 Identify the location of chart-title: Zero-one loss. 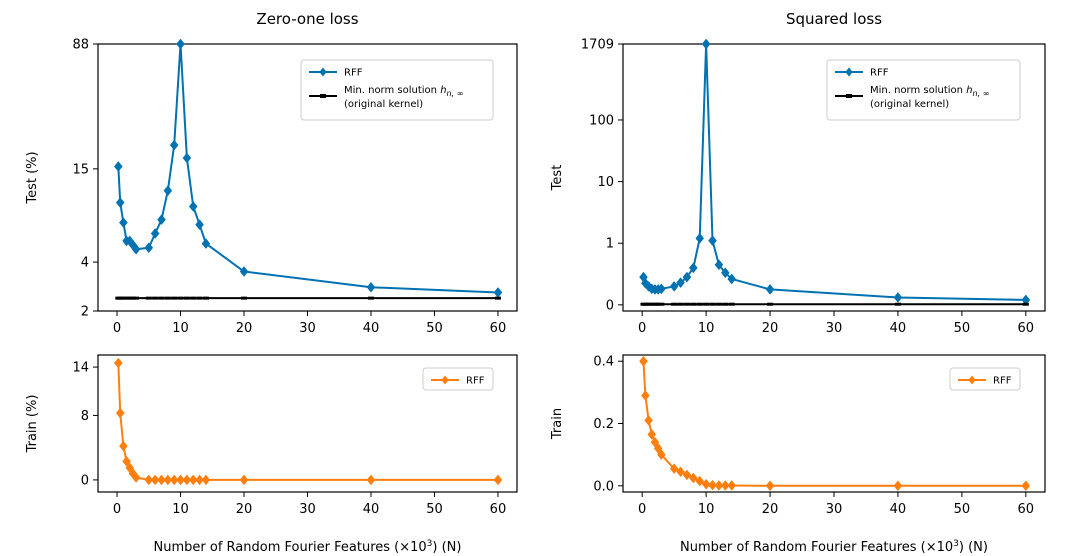
(307, 19).